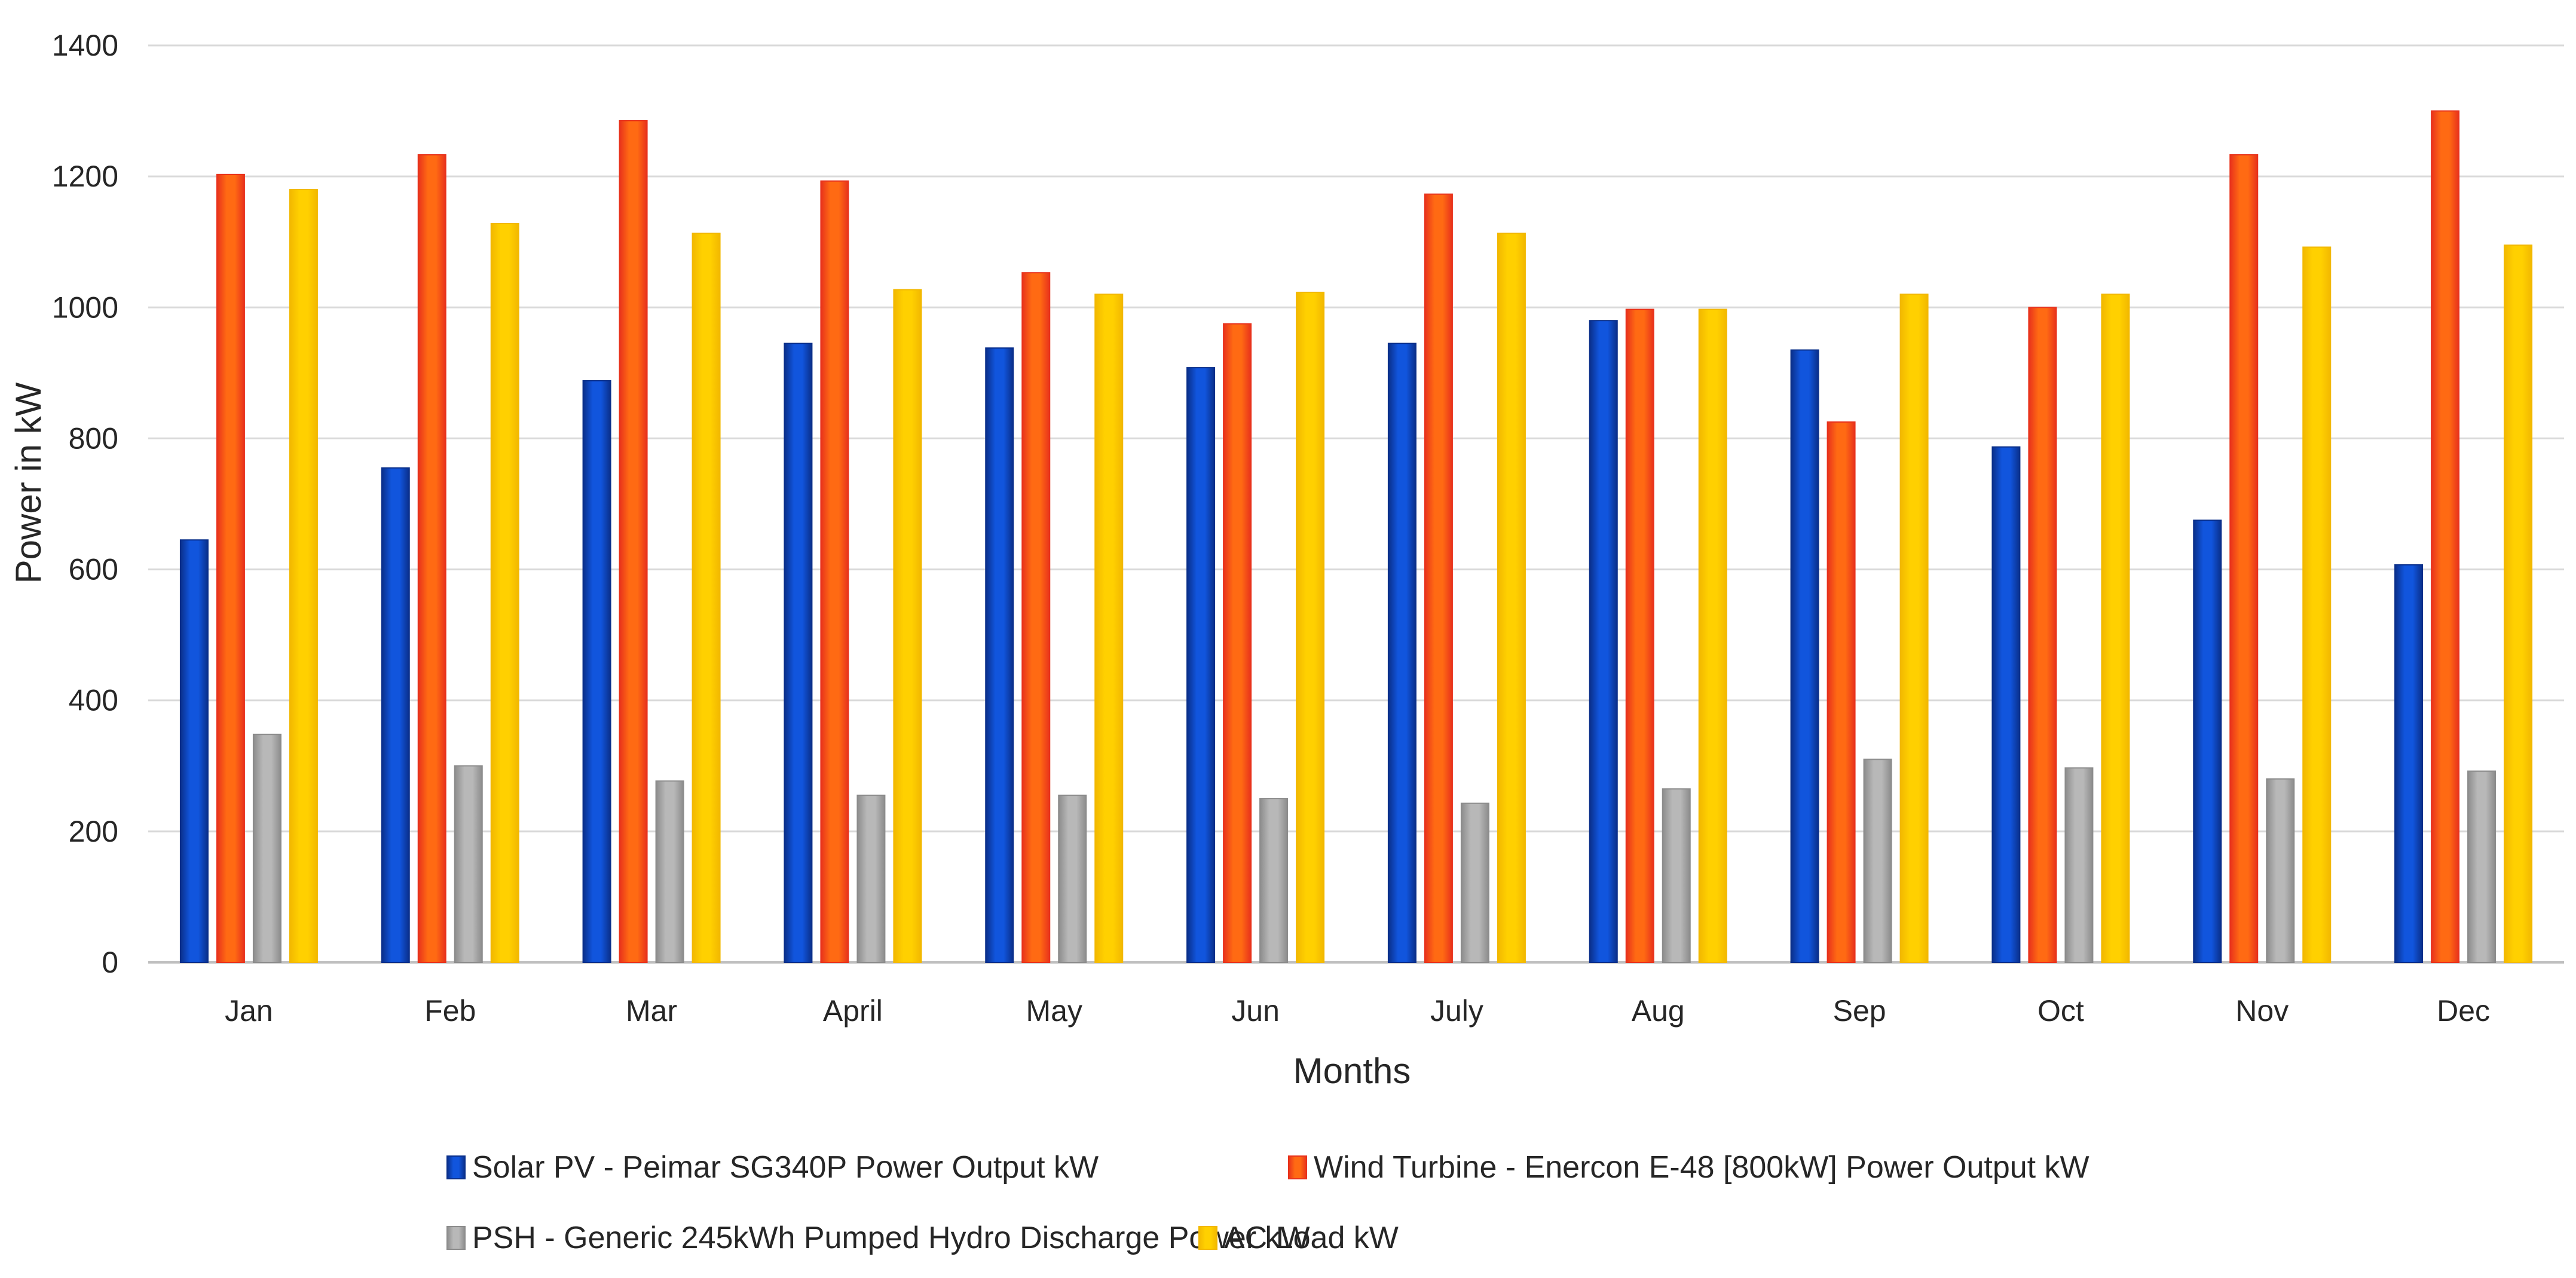 This screenshot has height=1278, width=2576. I want to click on y-tick-label: 400, so click(93, 700).